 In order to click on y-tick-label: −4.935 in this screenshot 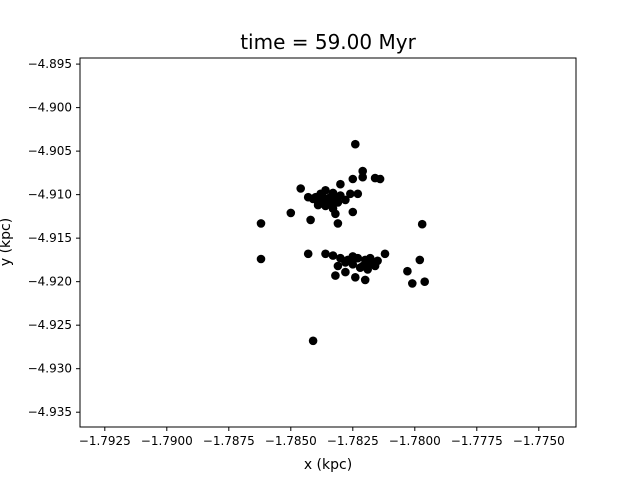, I will do `click(50, 412)`.